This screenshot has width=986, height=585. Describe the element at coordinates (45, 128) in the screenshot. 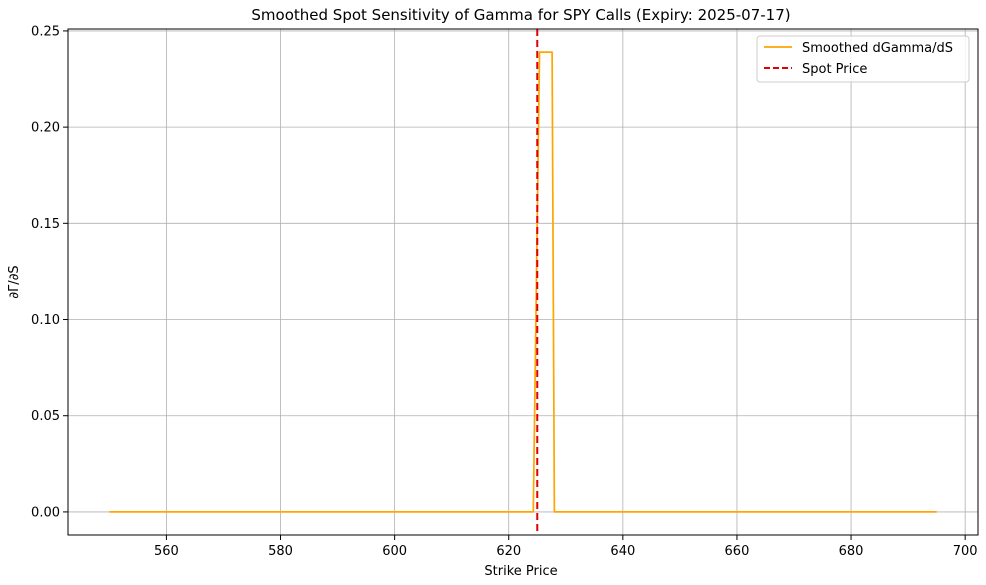

I see `y-tick-label: 0.20` at that location.